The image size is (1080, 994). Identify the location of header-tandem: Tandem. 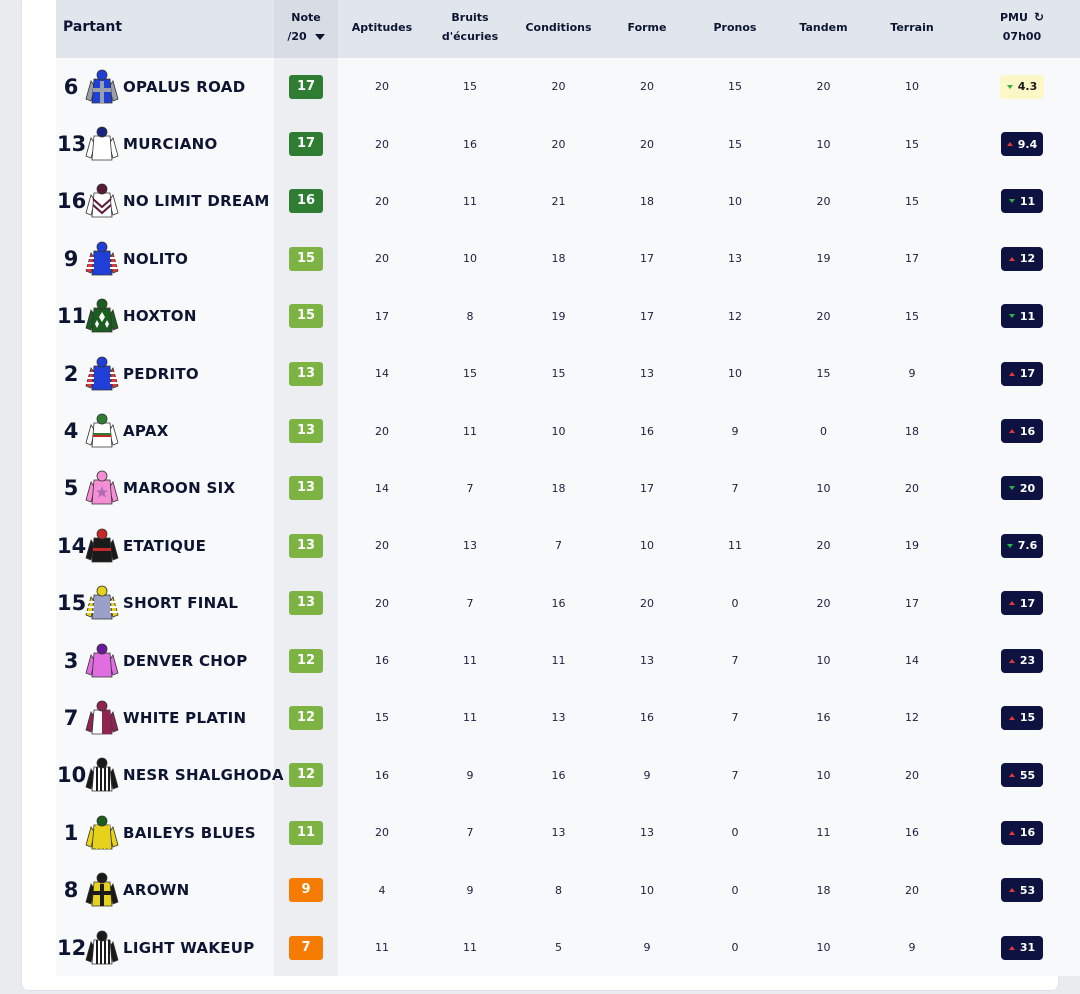
(823, 29).